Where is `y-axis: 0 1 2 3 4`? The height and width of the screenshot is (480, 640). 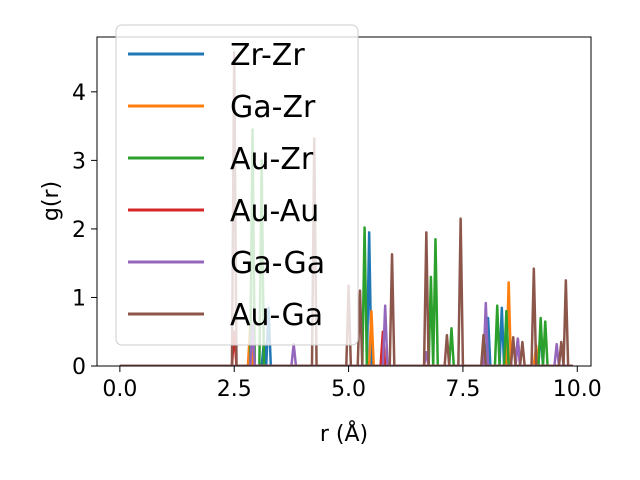
y-axis: 0 1 2 3 4 is located at coordinates (84, 230).